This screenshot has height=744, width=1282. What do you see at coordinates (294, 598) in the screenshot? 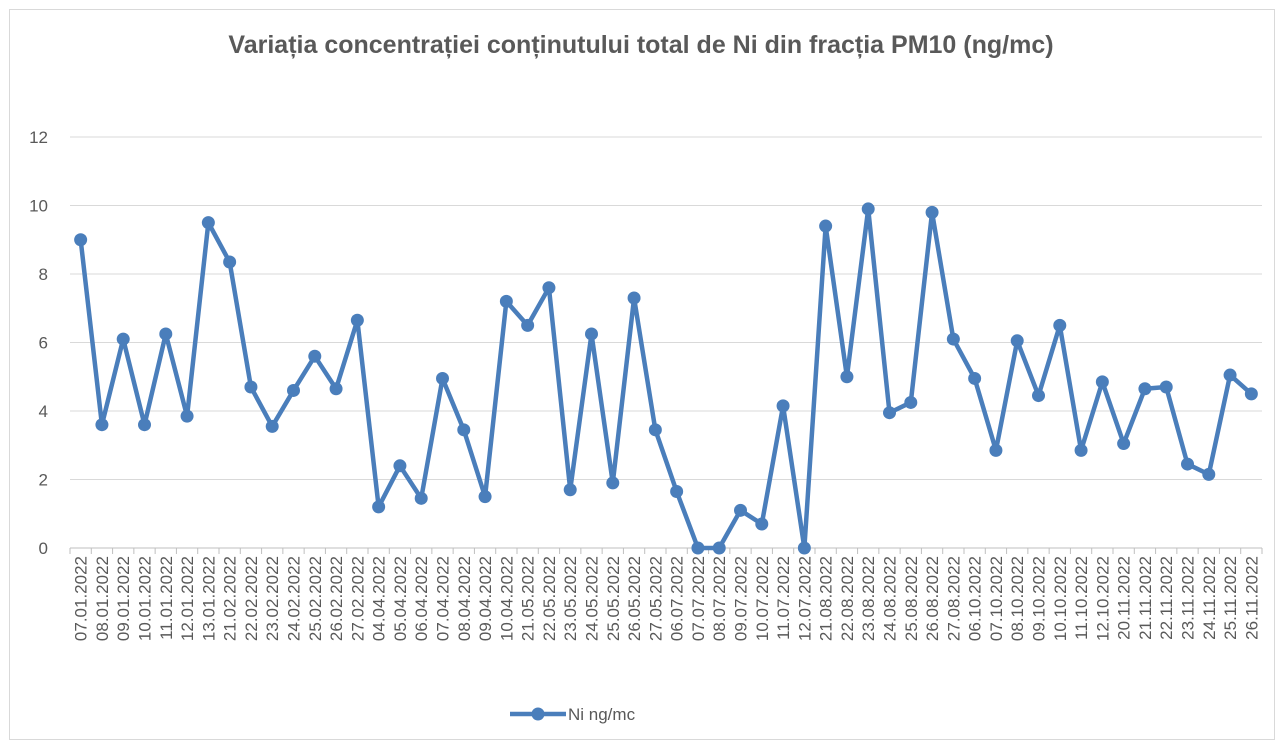
I see `x-tick-label: 24.02.2022` at bounding box center [294, 598].